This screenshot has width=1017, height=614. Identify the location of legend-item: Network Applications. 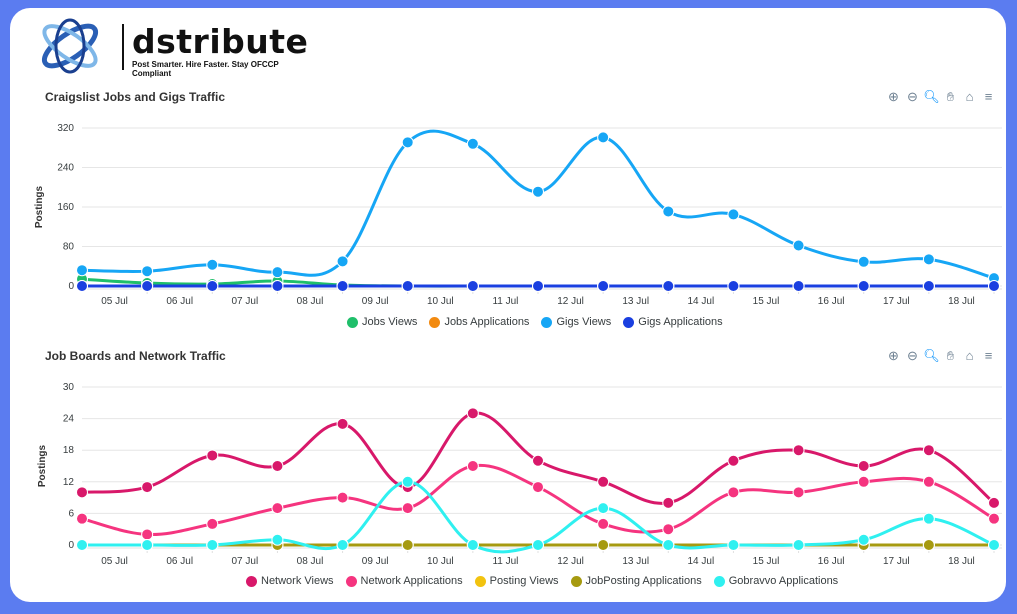
(404, 581).